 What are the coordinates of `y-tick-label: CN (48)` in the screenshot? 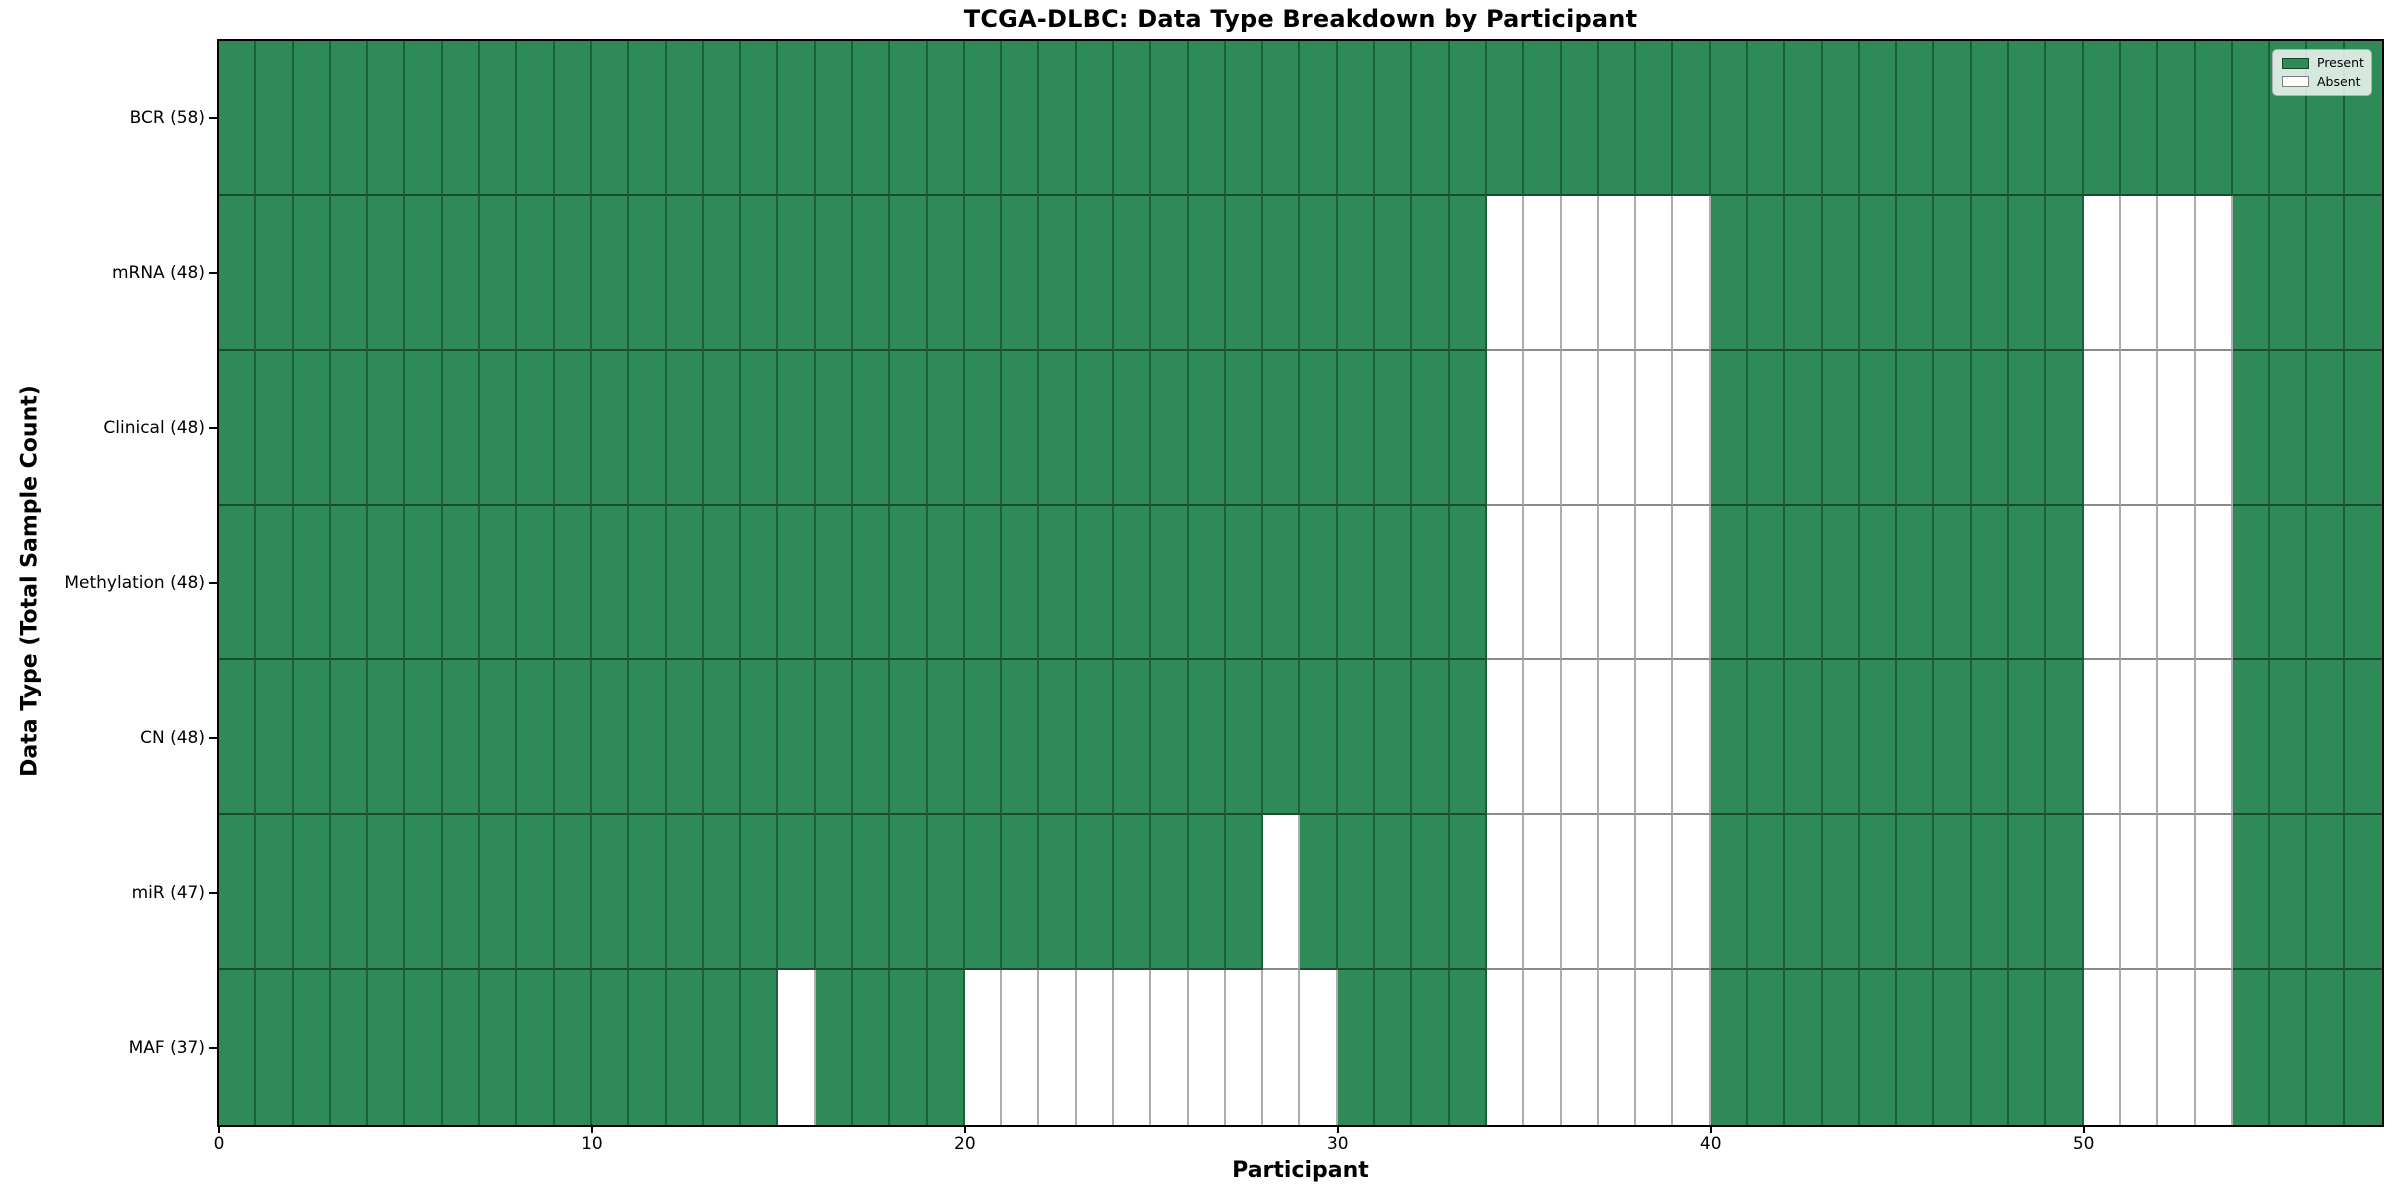 It's located at (172, 737).